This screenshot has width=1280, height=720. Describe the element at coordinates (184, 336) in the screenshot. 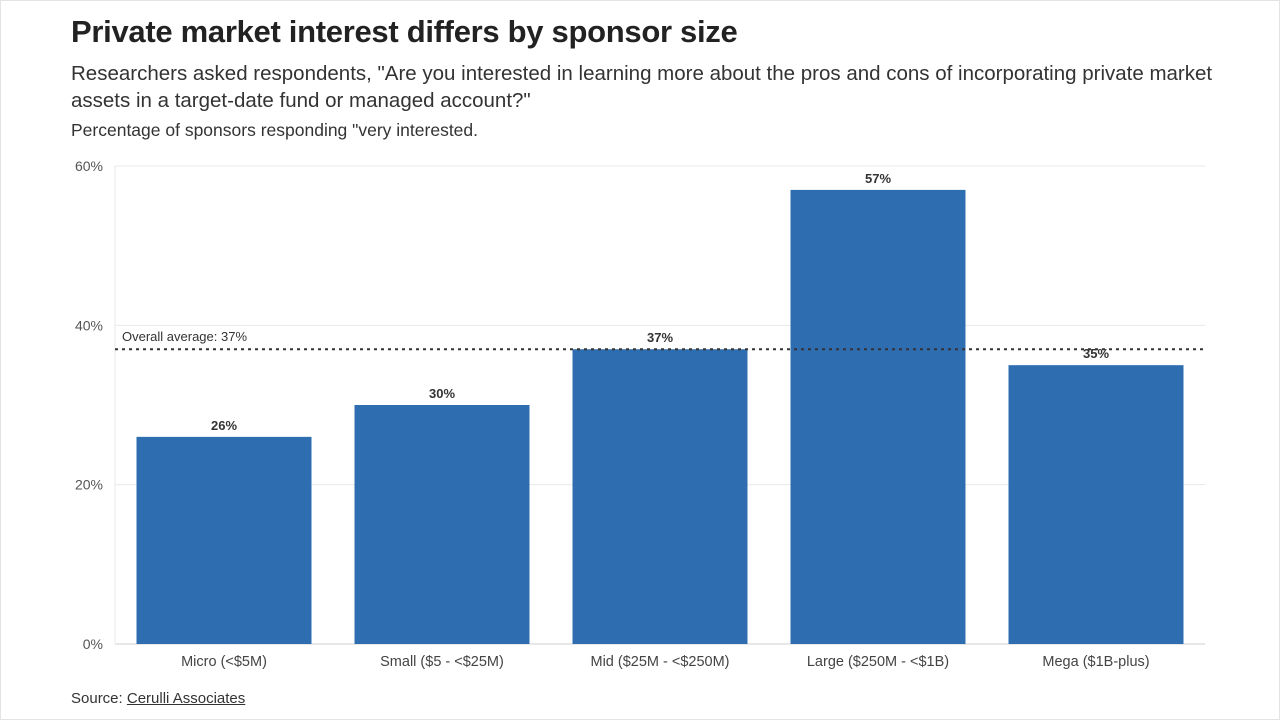

I see `overall-average-label: Overall average: 37%` at that location.